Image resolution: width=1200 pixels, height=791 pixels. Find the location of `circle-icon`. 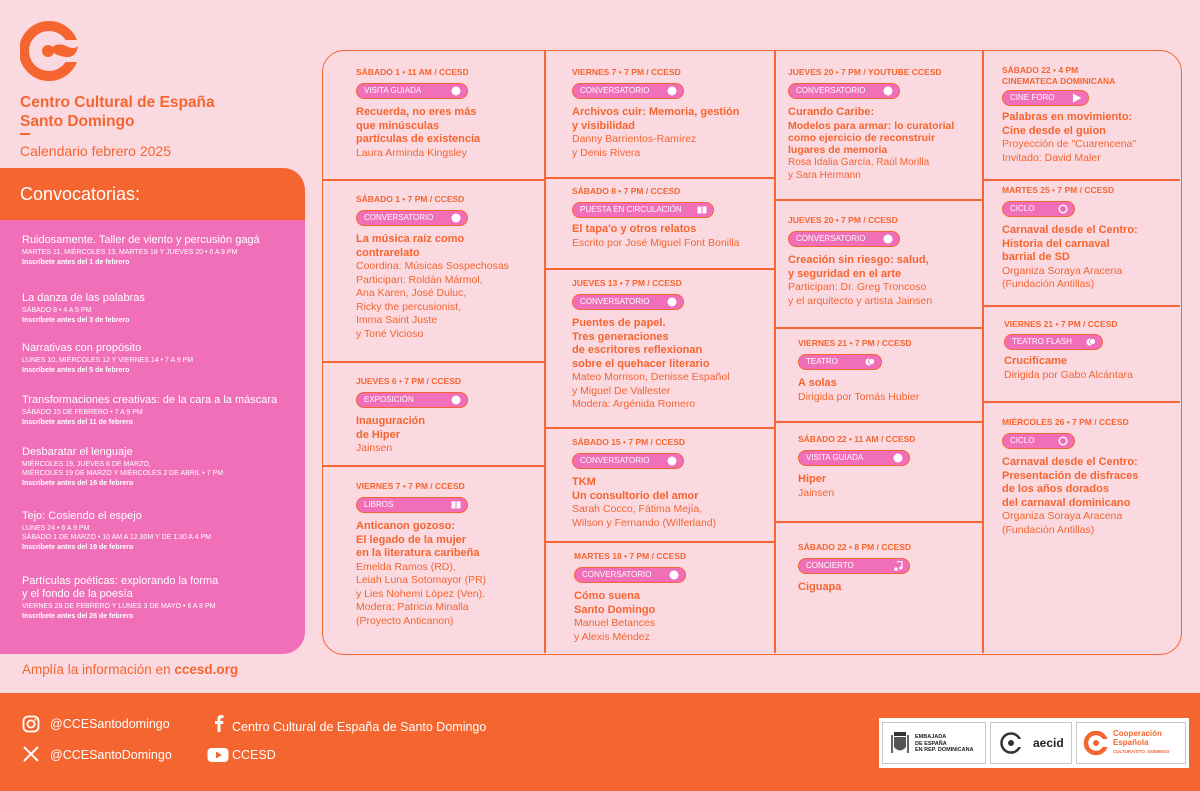

circle-icon is located at coordinates (1063, 209).